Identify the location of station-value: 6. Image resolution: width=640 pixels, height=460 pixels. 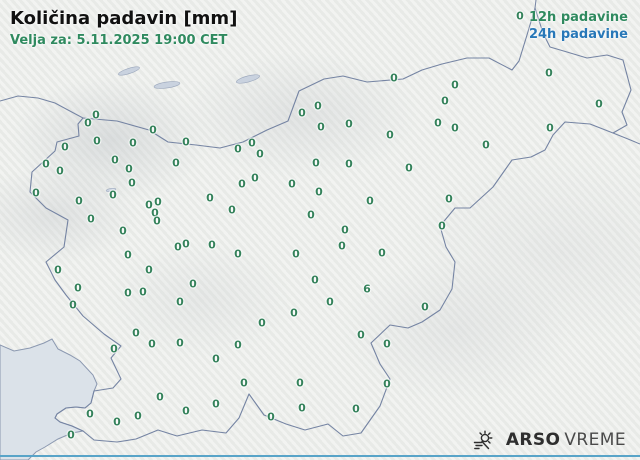
(367, 289).